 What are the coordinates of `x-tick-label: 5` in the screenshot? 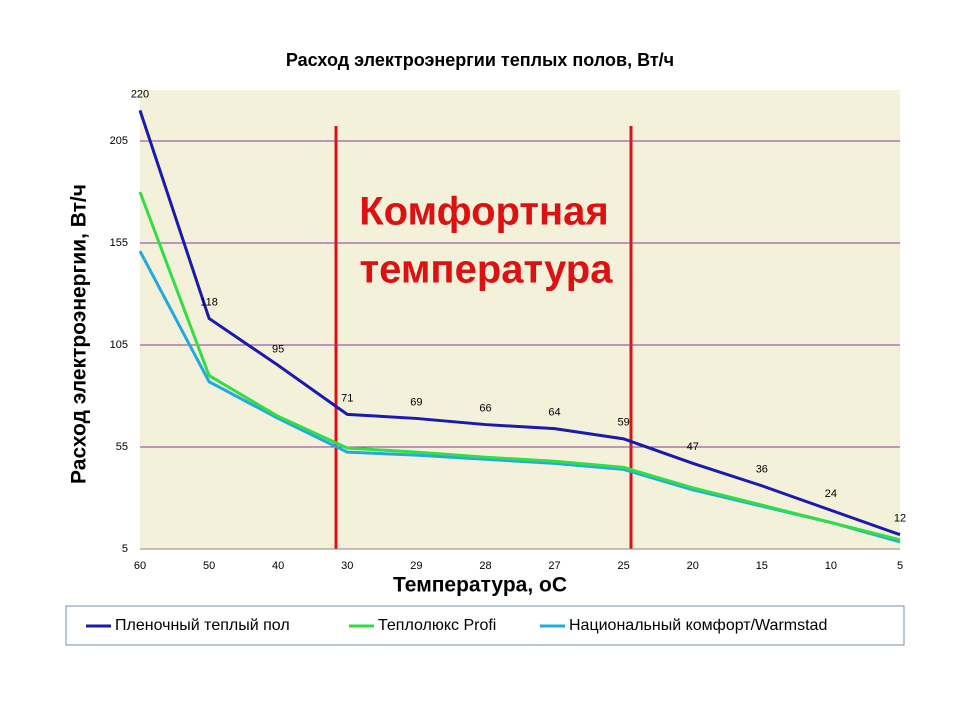 It's located at (900, 566).